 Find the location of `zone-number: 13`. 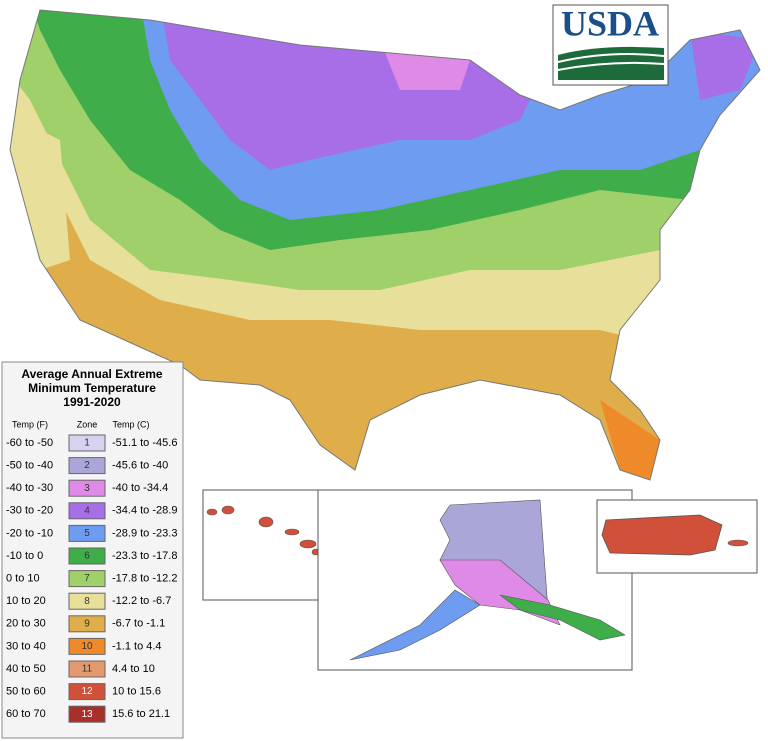

zone-number: 13 is located at coordinates (87, 714).